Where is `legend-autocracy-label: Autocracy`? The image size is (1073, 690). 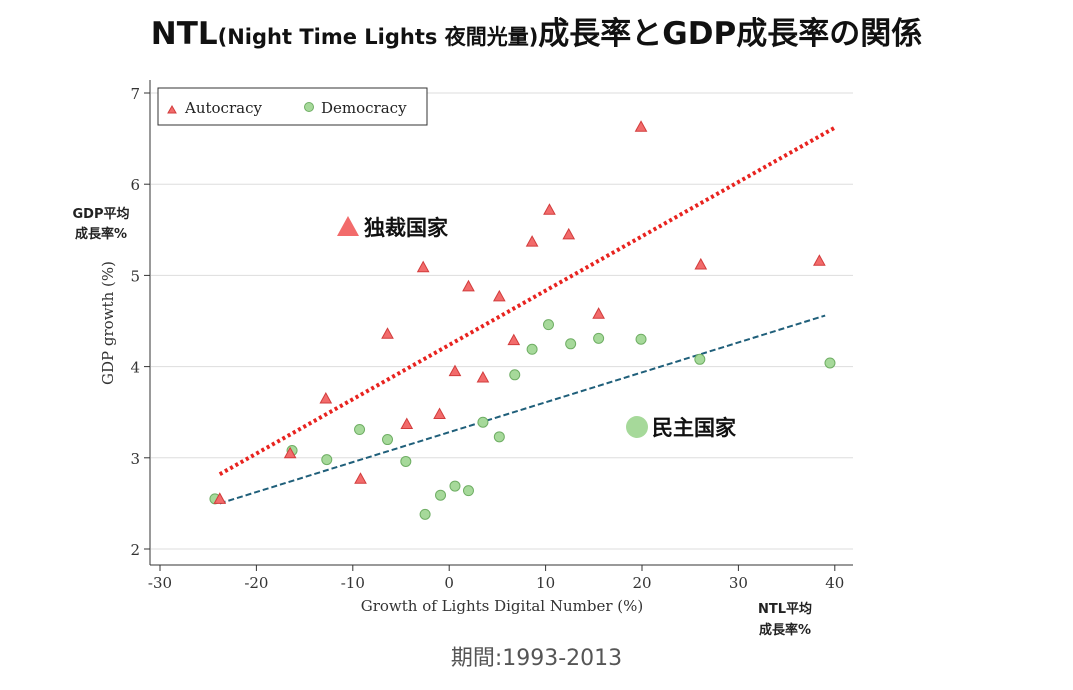
legend-autocracy-label: Autocracy is located at coordinates (223, 108).